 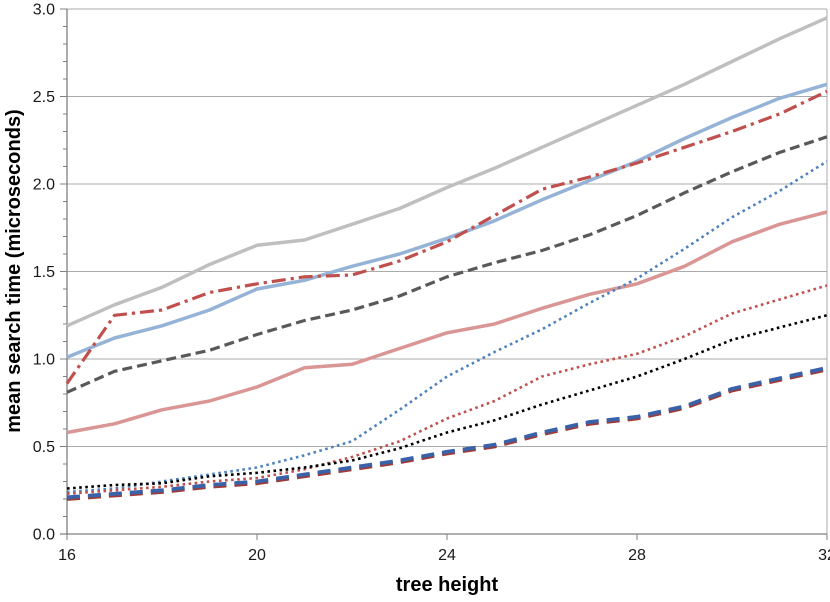 What do you see at coordinates (447, 585) in the screenshot?
I see `x-axis-title: tree height` at bounding box center [447, 585].